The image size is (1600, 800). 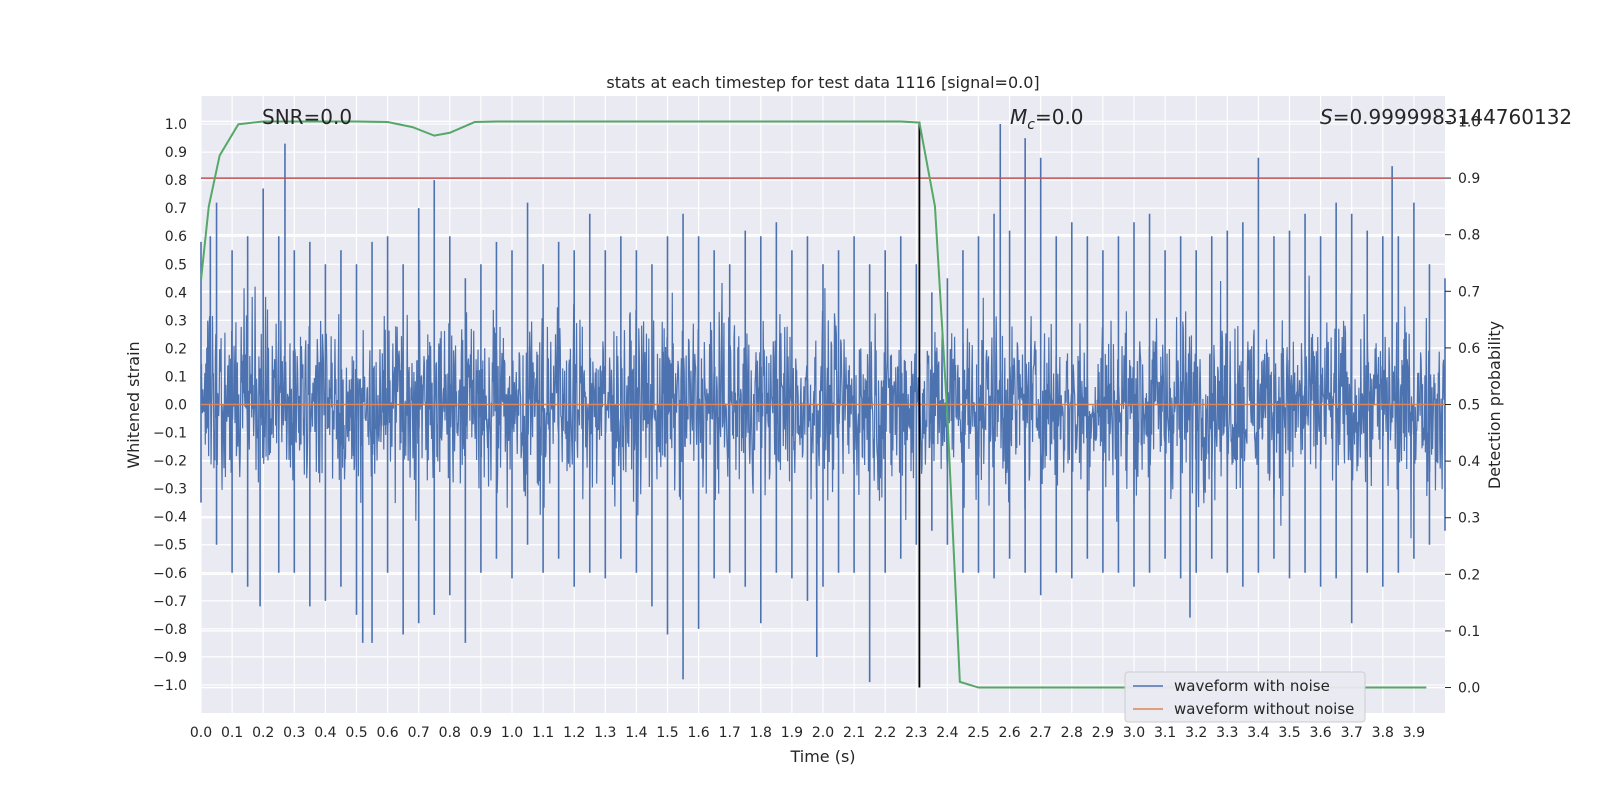 I want to click on y2-axis: 1.0 0.9 0.8 0.7 0.6 0.5 0.4 0.3 0.2 0.1 0.0, so click(x=1462, y=405).